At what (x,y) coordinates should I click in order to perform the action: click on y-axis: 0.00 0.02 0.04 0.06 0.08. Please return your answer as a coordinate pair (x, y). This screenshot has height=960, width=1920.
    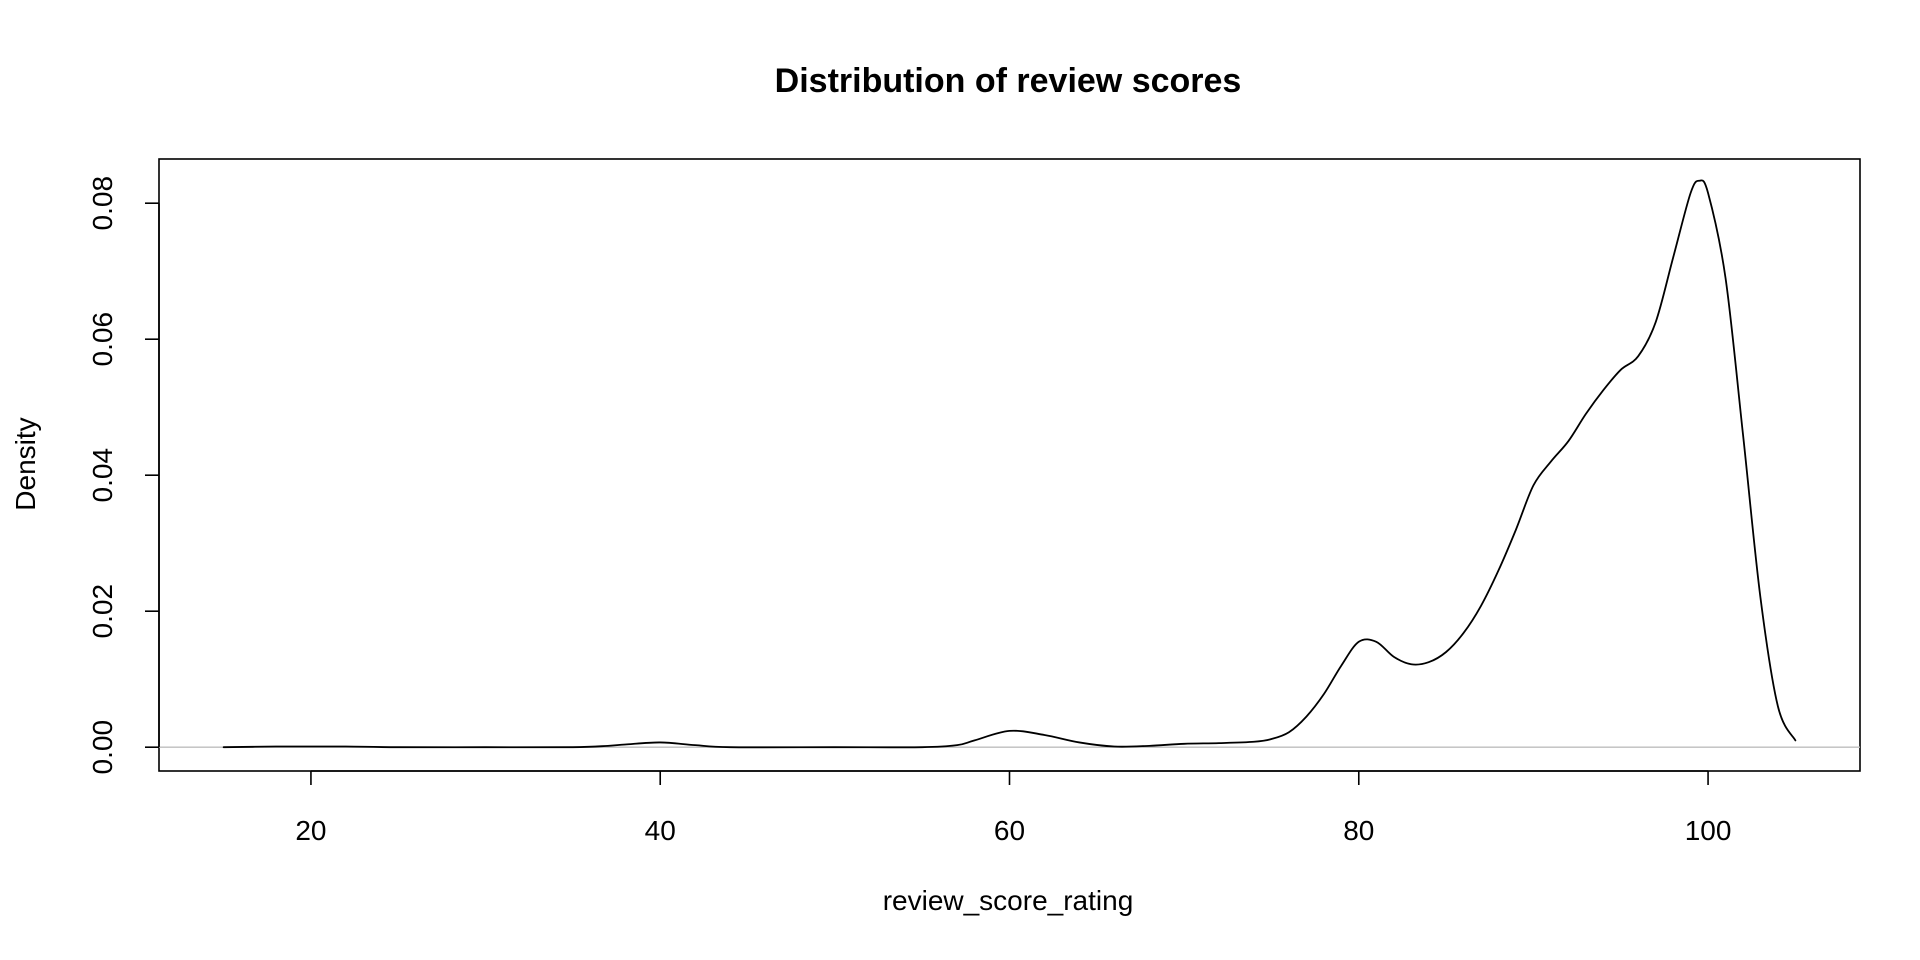
    Looking at the image, I should click on (123, 475).